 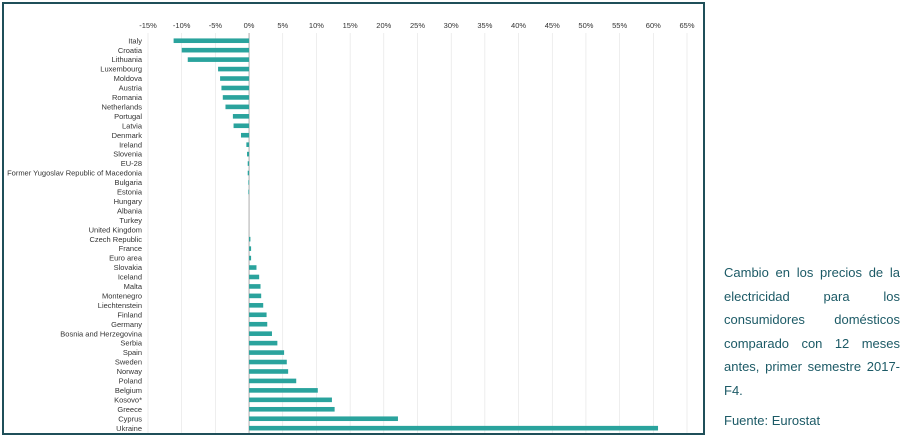 What do you see at coordinates (128, 201) in the screenshot?
I see `category-label: Hungary` at bounding box center [128, 201].